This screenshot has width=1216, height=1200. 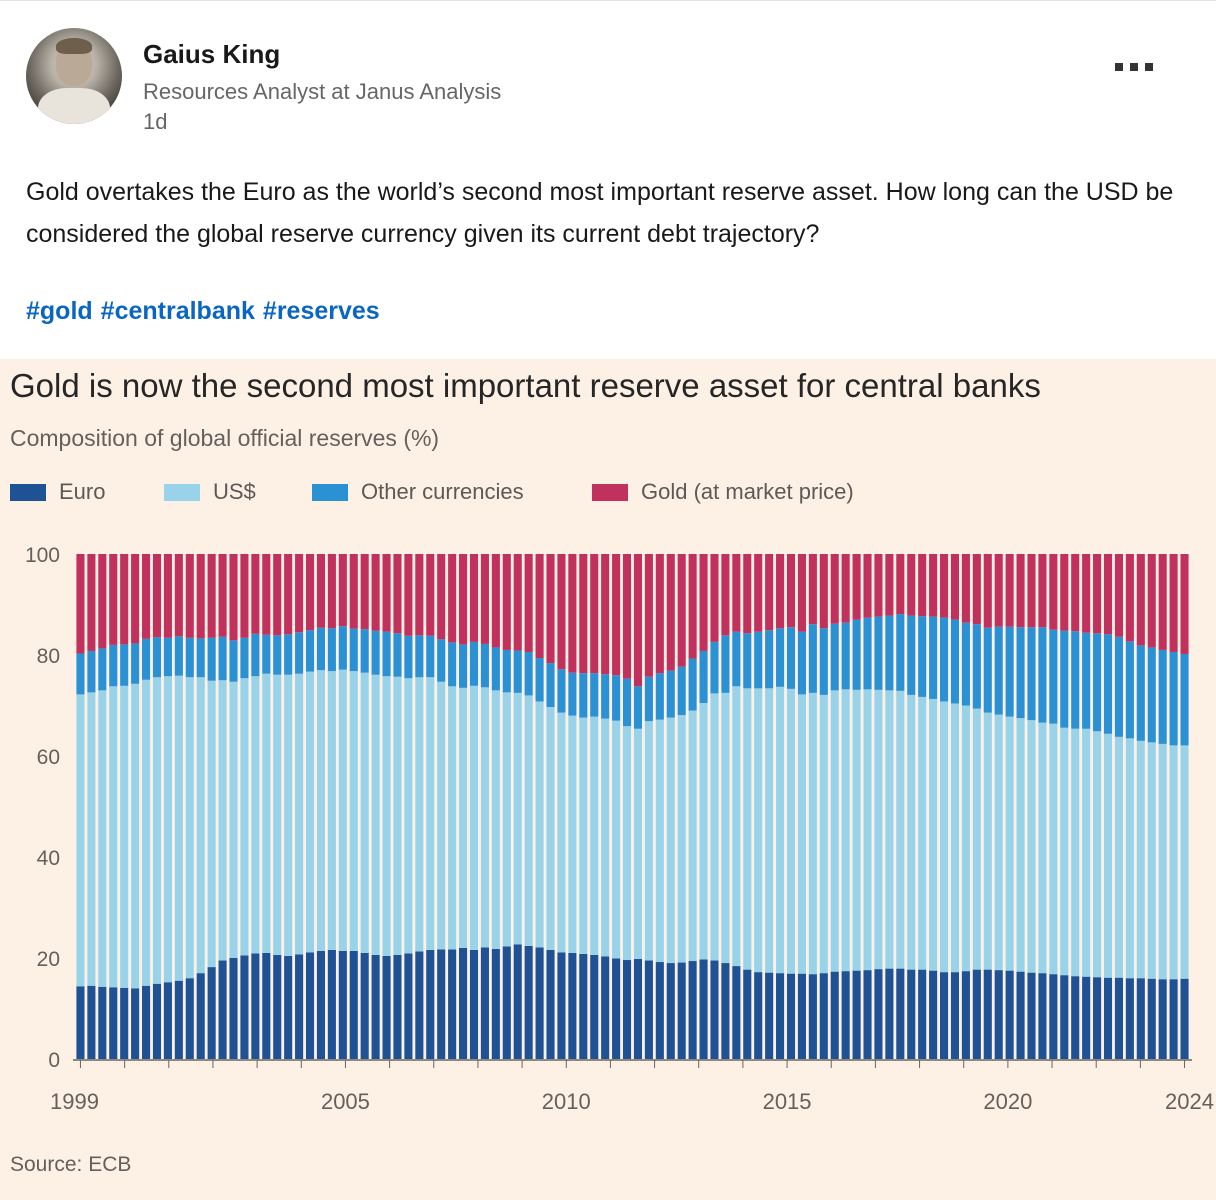 I want to click on more-options-button, so click(x=1134, y=67).